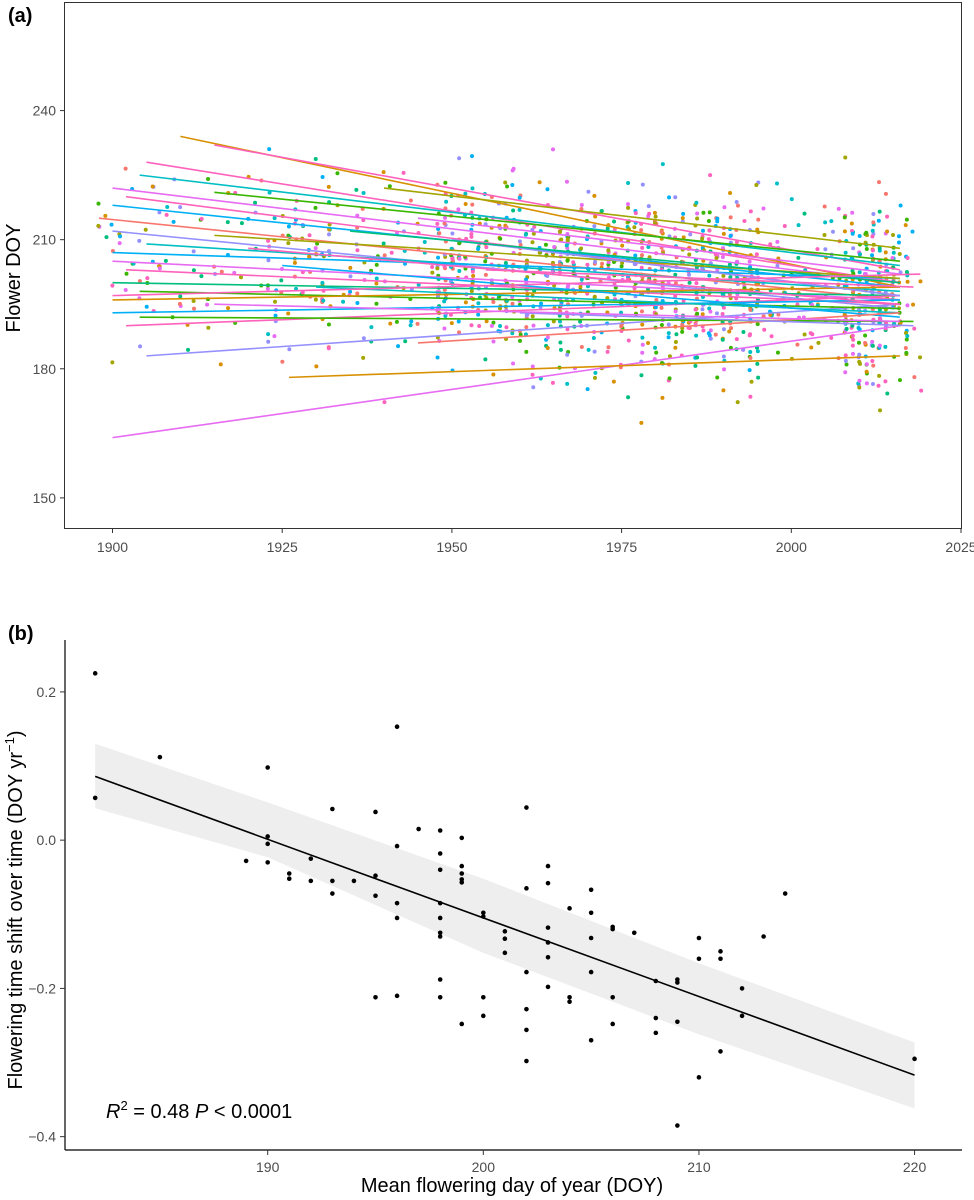 This screenshot has width=974, height=1200. What do you see at coordinates (20, 16) in the screenshot?
I see `panel-a-label: (a)` at bounding box center [20, 16].